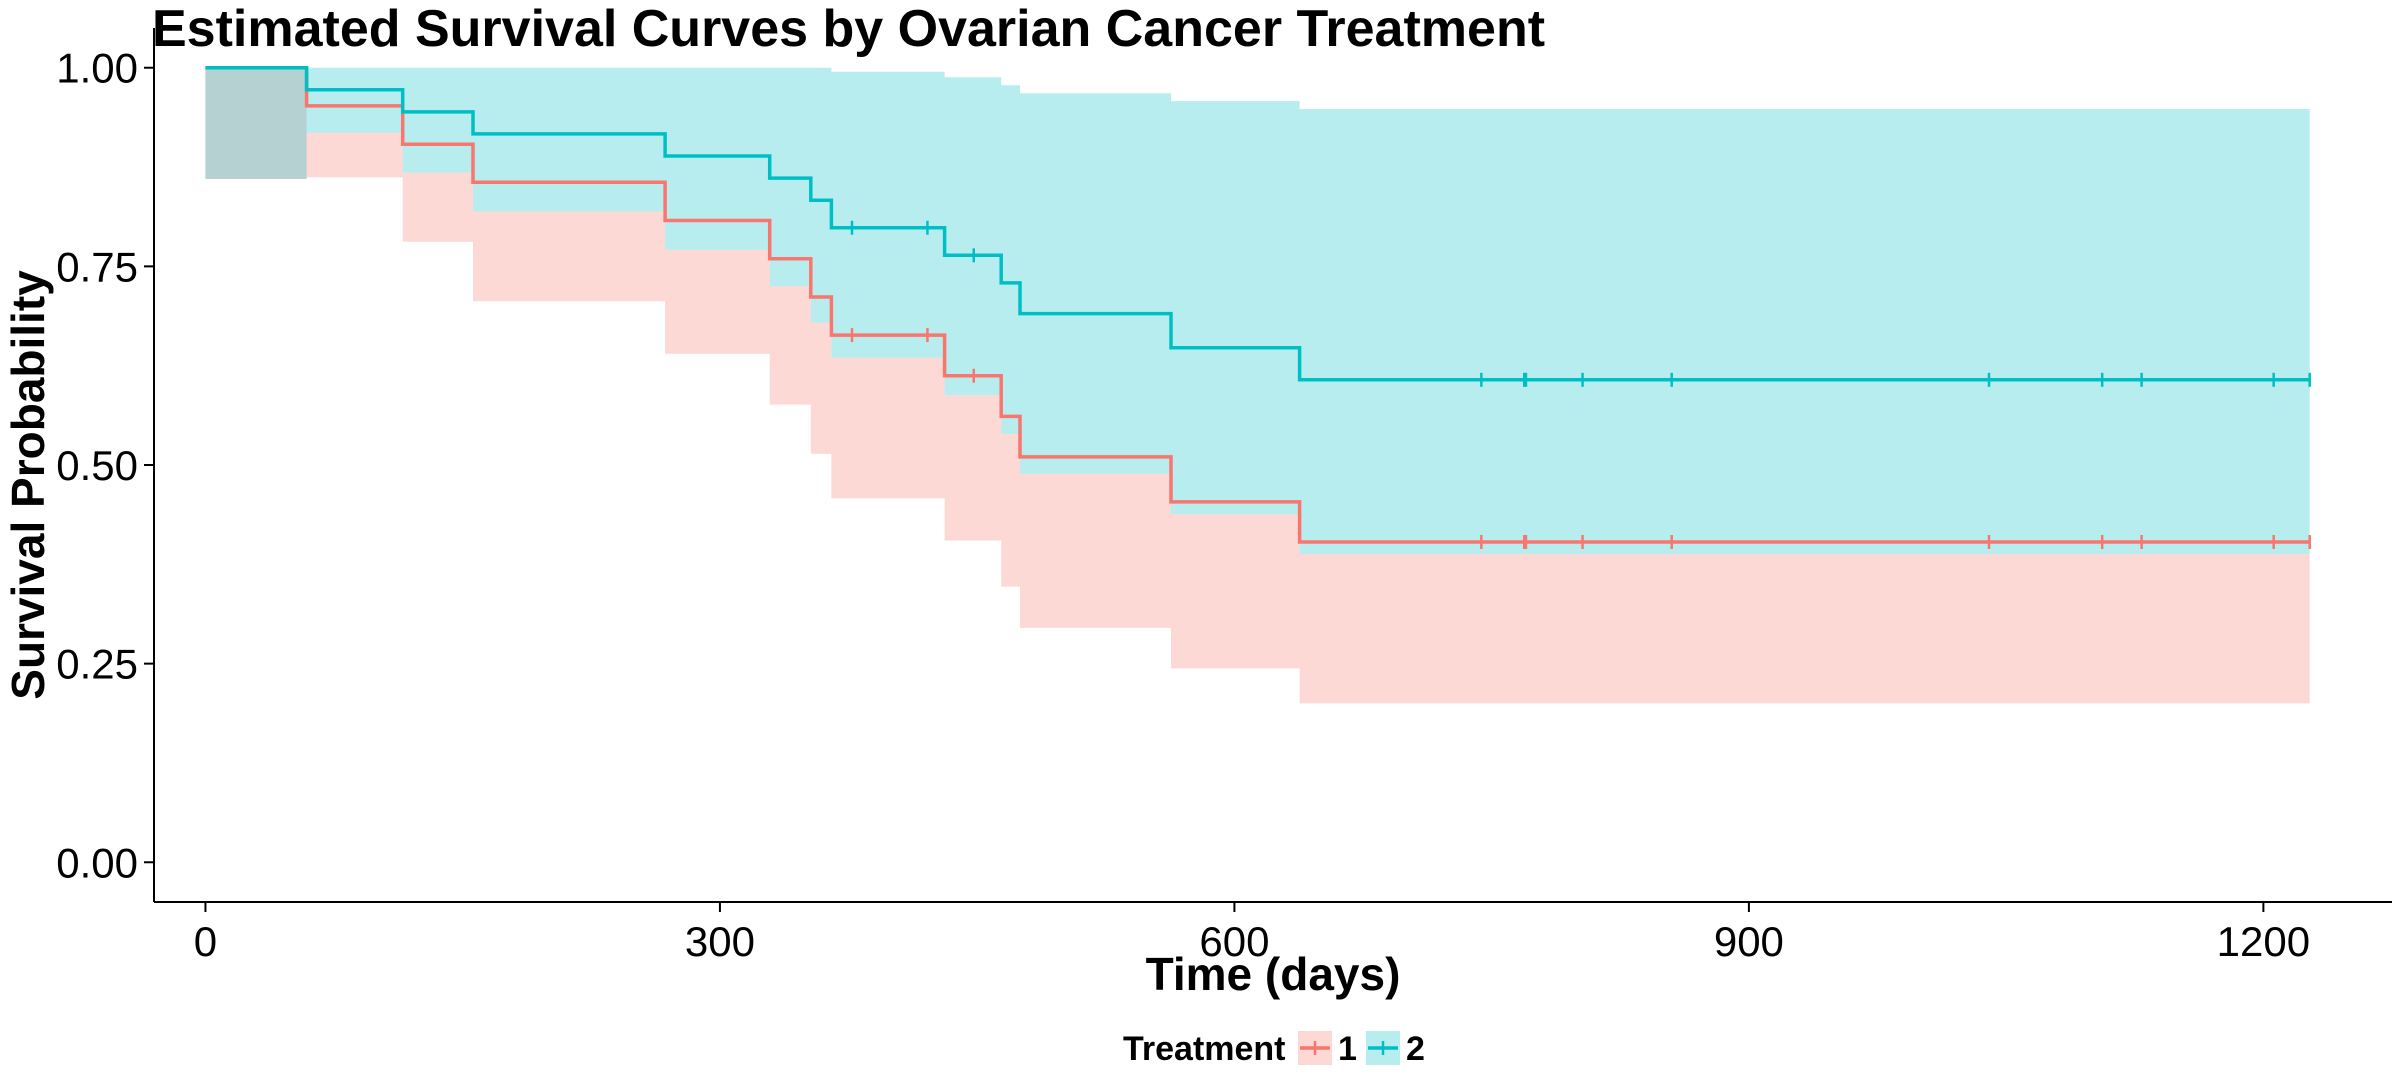 The height and width of the screenshot is (1080, 2400). What do you see at coordinates (28, 485) in the screenshot?
I see `y-axis-title: Survival Probability` at bounding box center [28, 485].